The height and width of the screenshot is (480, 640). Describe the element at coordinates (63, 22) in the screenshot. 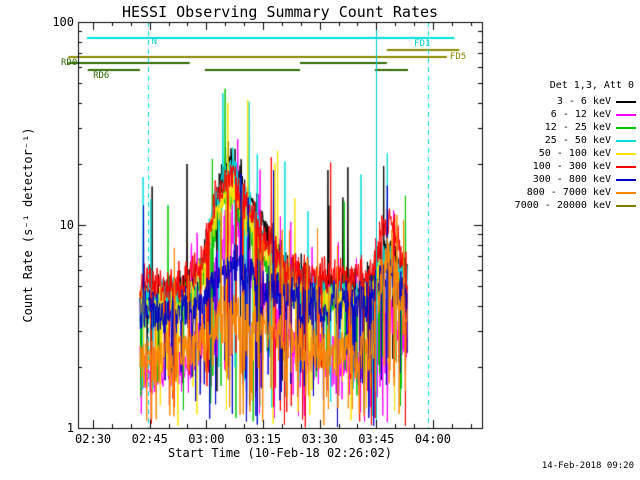

I see `y-tick-label: 100` at that location.